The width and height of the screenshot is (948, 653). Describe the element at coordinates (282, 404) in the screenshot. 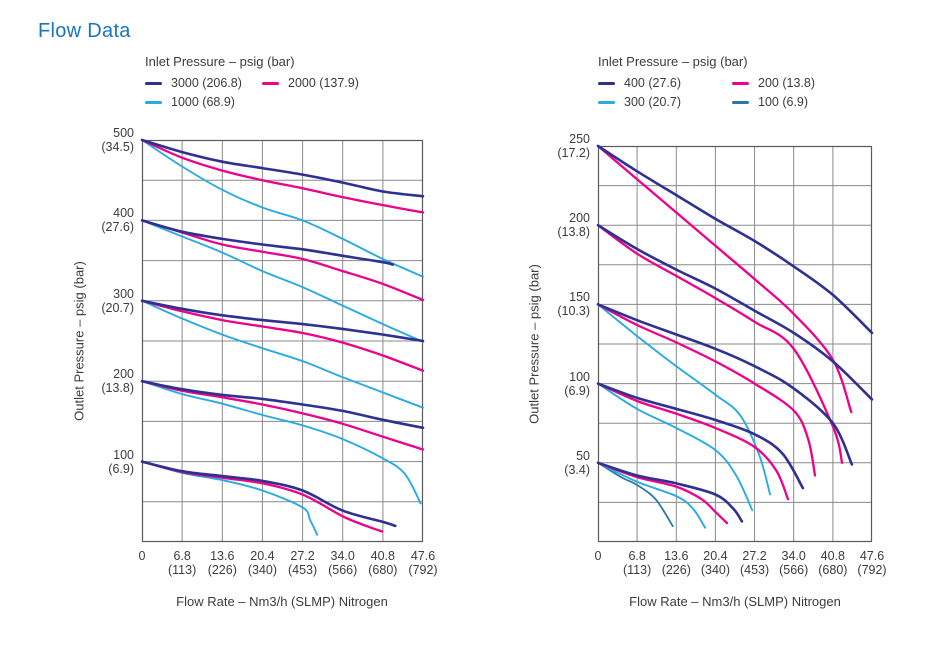

I see `curve-outlet200-inlet3000` at that location.